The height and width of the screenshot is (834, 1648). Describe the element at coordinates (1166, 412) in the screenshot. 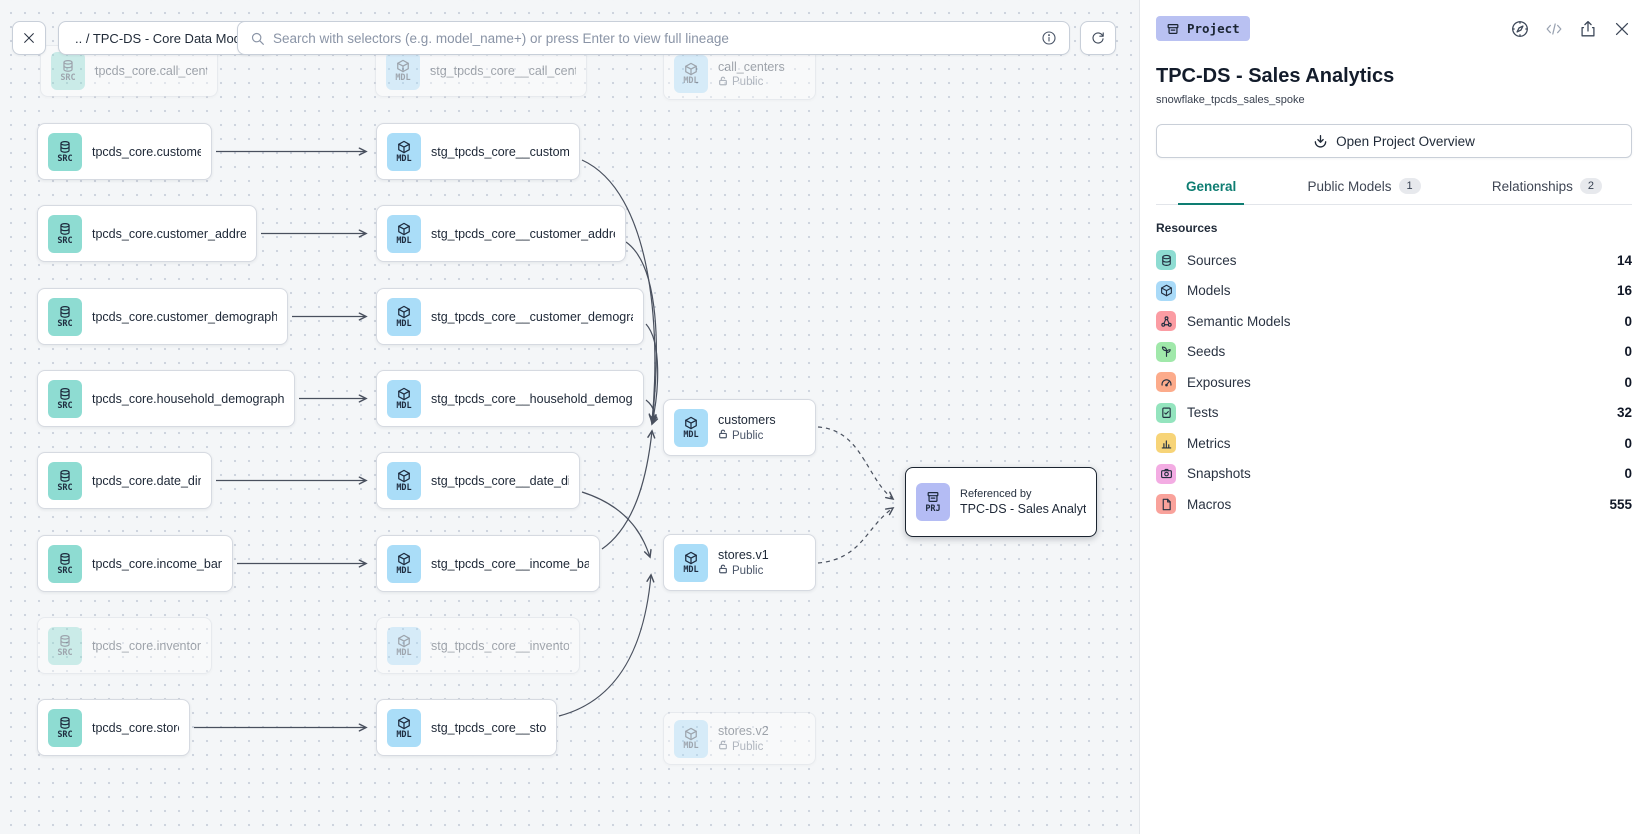

I see `clipboard-check-icon` at that location.